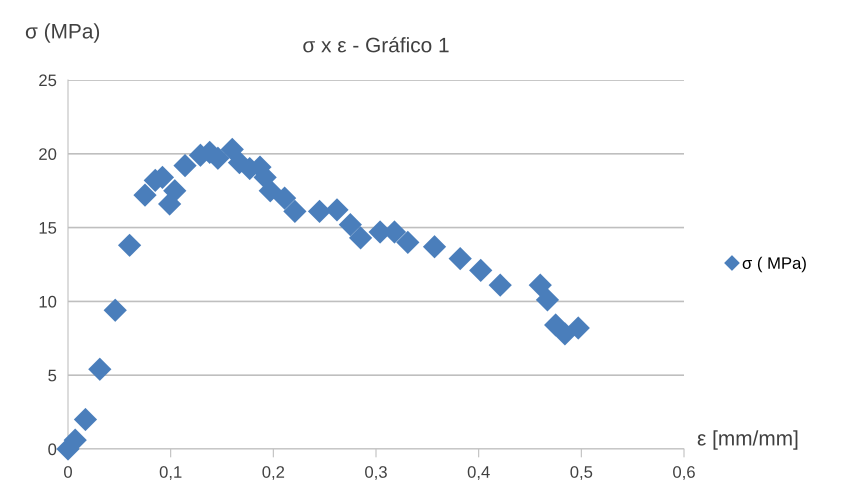 The width and height of the screenshot is (850, 504). What do you see at coordinates (774, 264) in the screenshot?
I see `legend-label: σ ( MPa)` at bounding box center [774, 264].